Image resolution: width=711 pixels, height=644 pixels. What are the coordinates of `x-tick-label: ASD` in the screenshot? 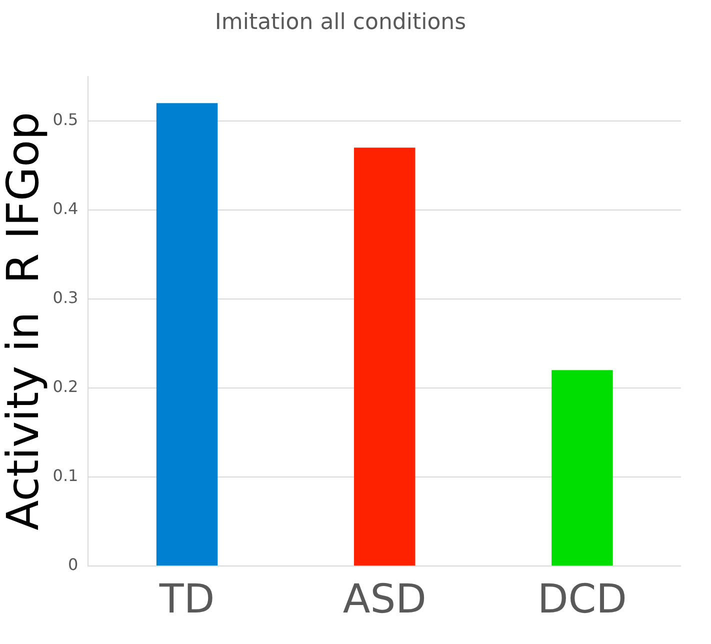 It's located at (384, 599).